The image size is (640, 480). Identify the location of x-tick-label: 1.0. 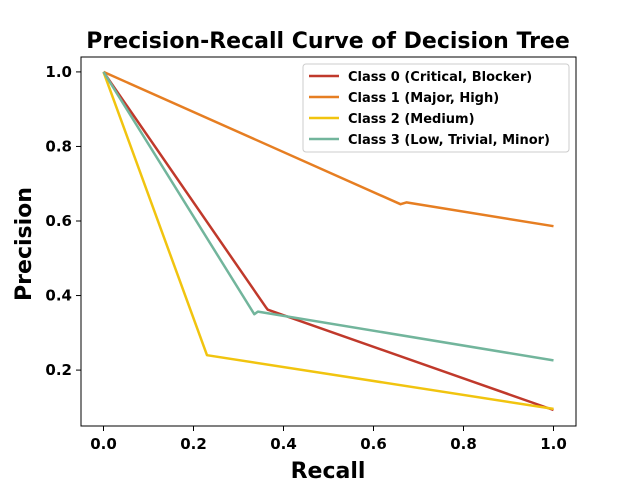
(553, 444).